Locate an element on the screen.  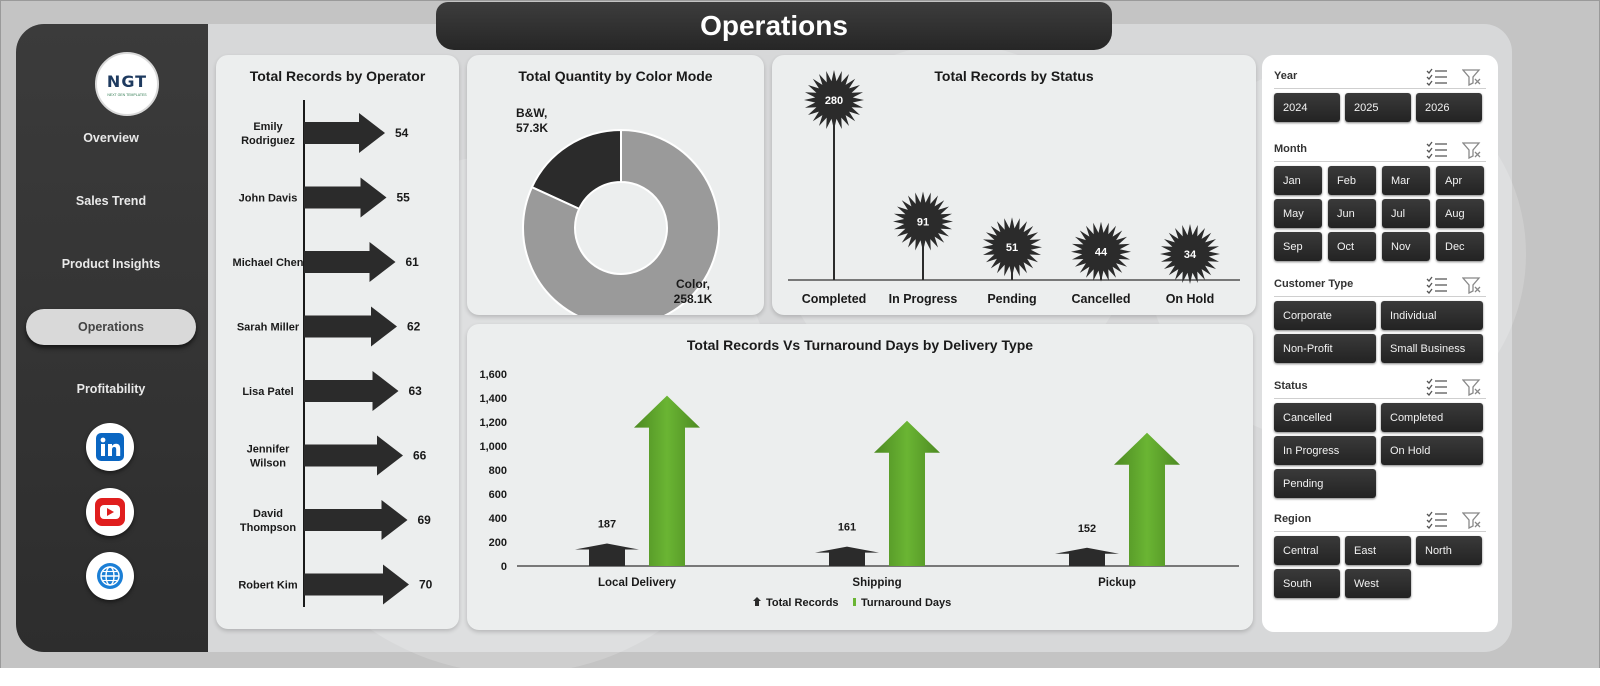
slicer-option-year: 2026 is located at coordinates (1449, 107).